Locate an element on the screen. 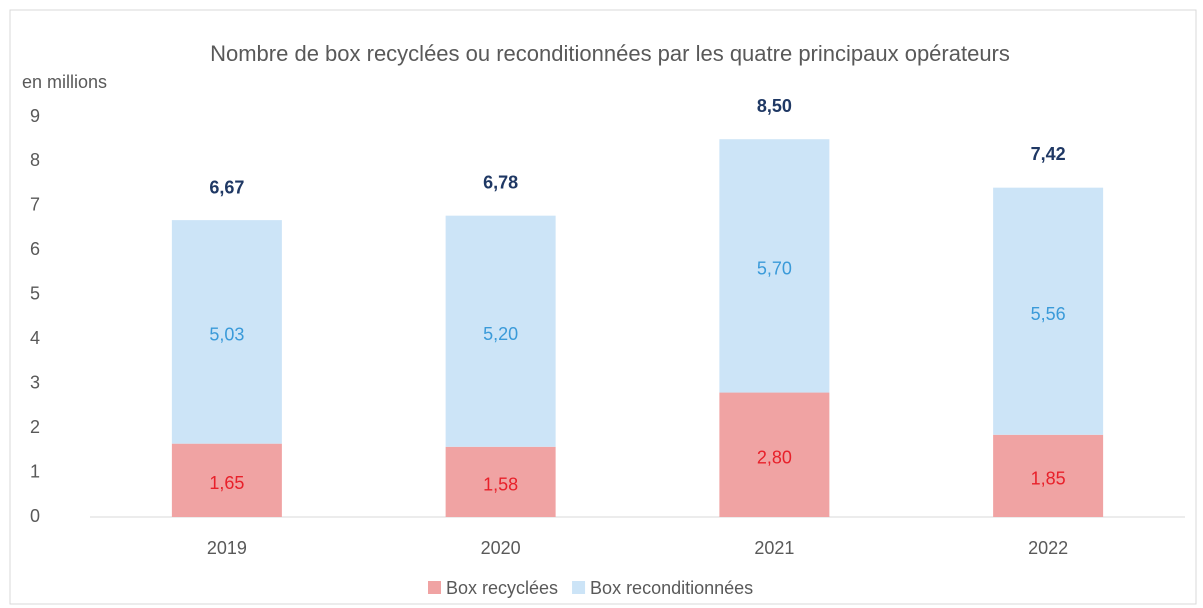 This screenshot has height=608, width=1203. data-label: 1,85 is located at coordinates (1048, 479).